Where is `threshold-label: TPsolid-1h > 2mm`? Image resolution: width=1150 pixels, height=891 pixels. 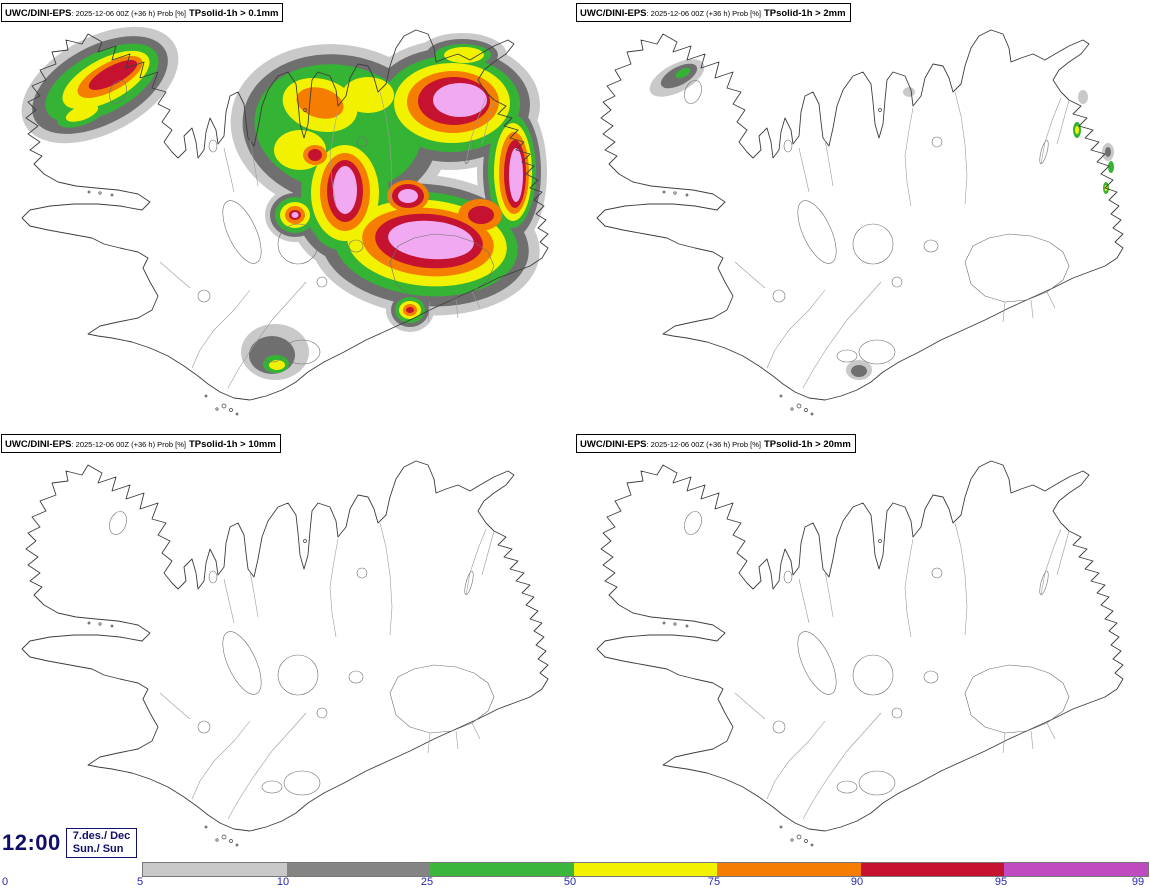
threshold-label: TPsolid-1h > 2mm is located at coordinates (804, 13).